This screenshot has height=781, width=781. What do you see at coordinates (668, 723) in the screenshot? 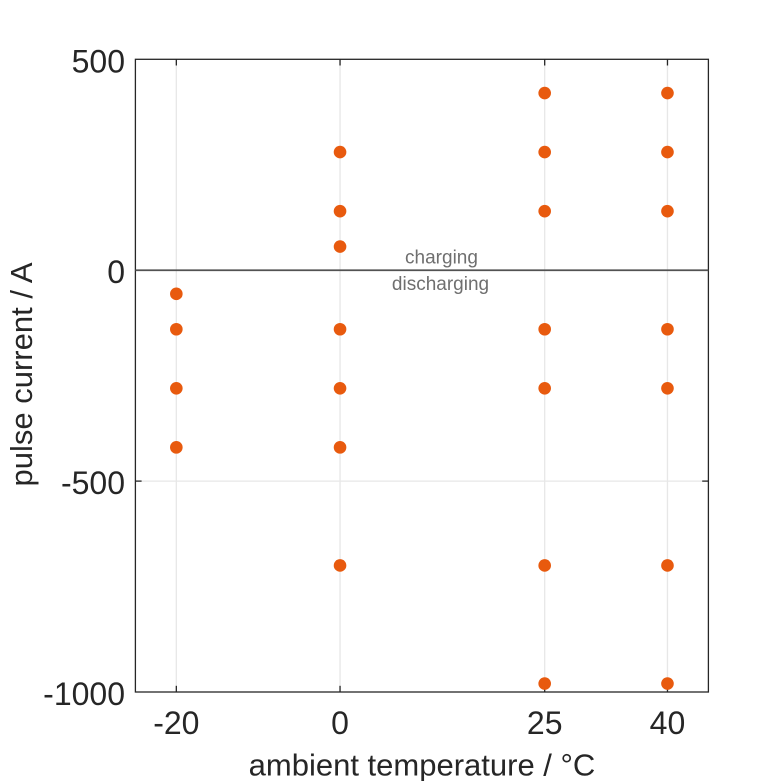
I see `svg-text: 40` at bounding box center [668, 723].